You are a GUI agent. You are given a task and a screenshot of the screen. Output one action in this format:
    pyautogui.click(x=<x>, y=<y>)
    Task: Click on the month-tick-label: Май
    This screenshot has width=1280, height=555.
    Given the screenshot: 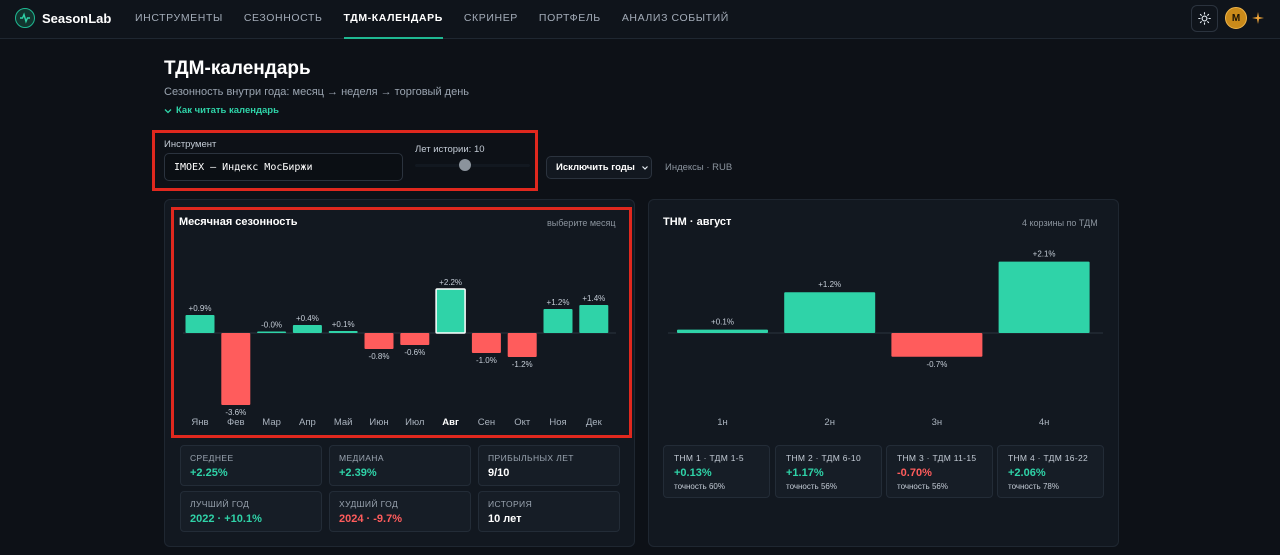 What is the action you would take?
    pyautogui.click(x=343, y=422)
    